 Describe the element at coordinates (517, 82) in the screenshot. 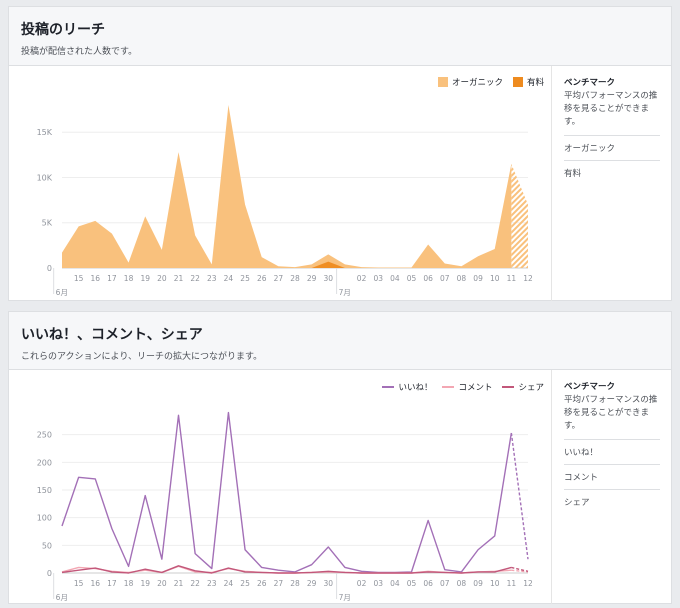

I see `legend-paid-swatch` at that location.